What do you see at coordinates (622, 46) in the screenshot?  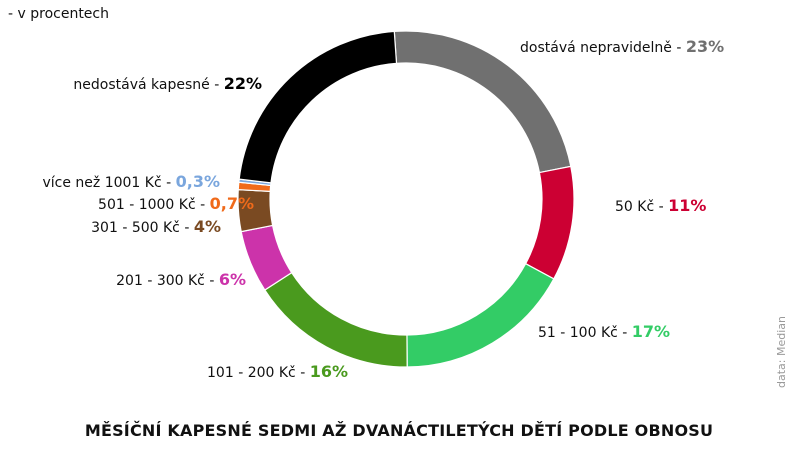 I see `slice-label-1: dostává nepravidelně - 23%` at bounding box center [622, 46].